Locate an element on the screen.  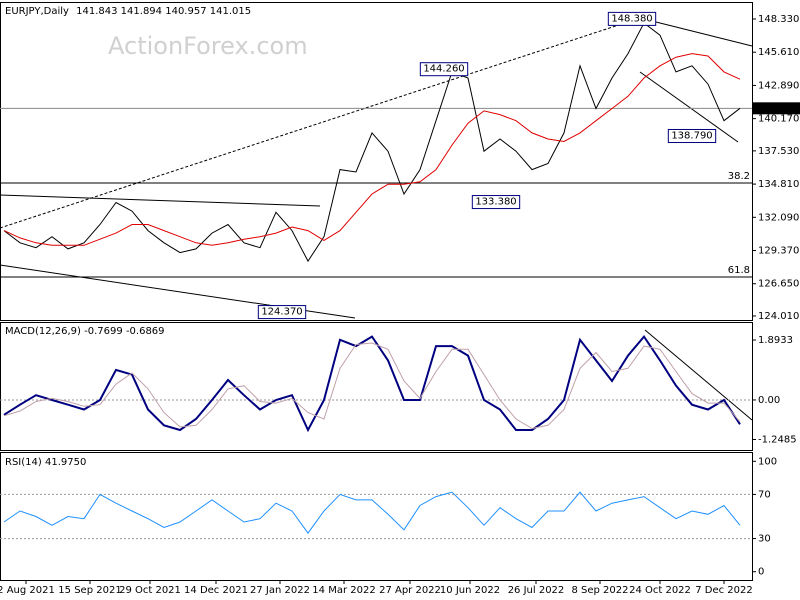
close: 141.015 is located at coordinates (230, 11).